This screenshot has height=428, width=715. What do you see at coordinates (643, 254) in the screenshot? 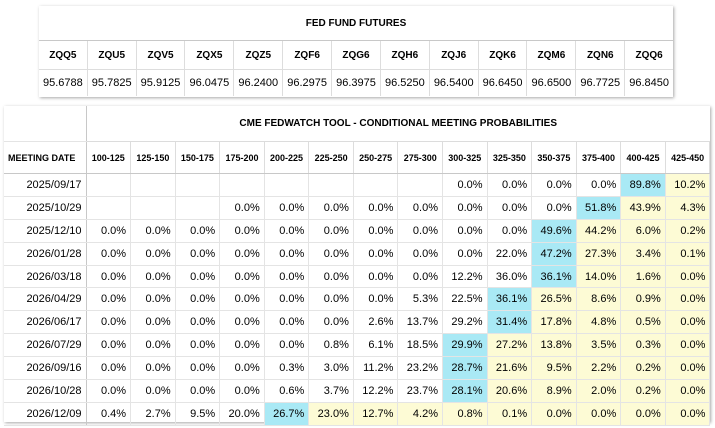
I see `probability-cell: 3.4%` at bounding box center [643, 254].